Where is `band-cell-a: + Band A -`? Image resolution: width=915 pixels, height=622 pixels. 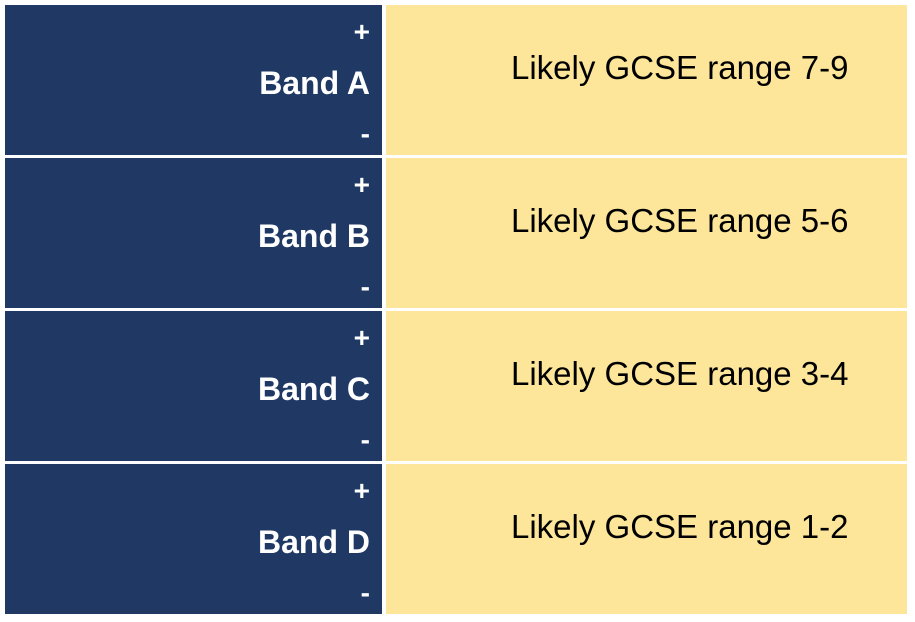
band-cell-a: + Band A - is located at coordinates (193, 80).